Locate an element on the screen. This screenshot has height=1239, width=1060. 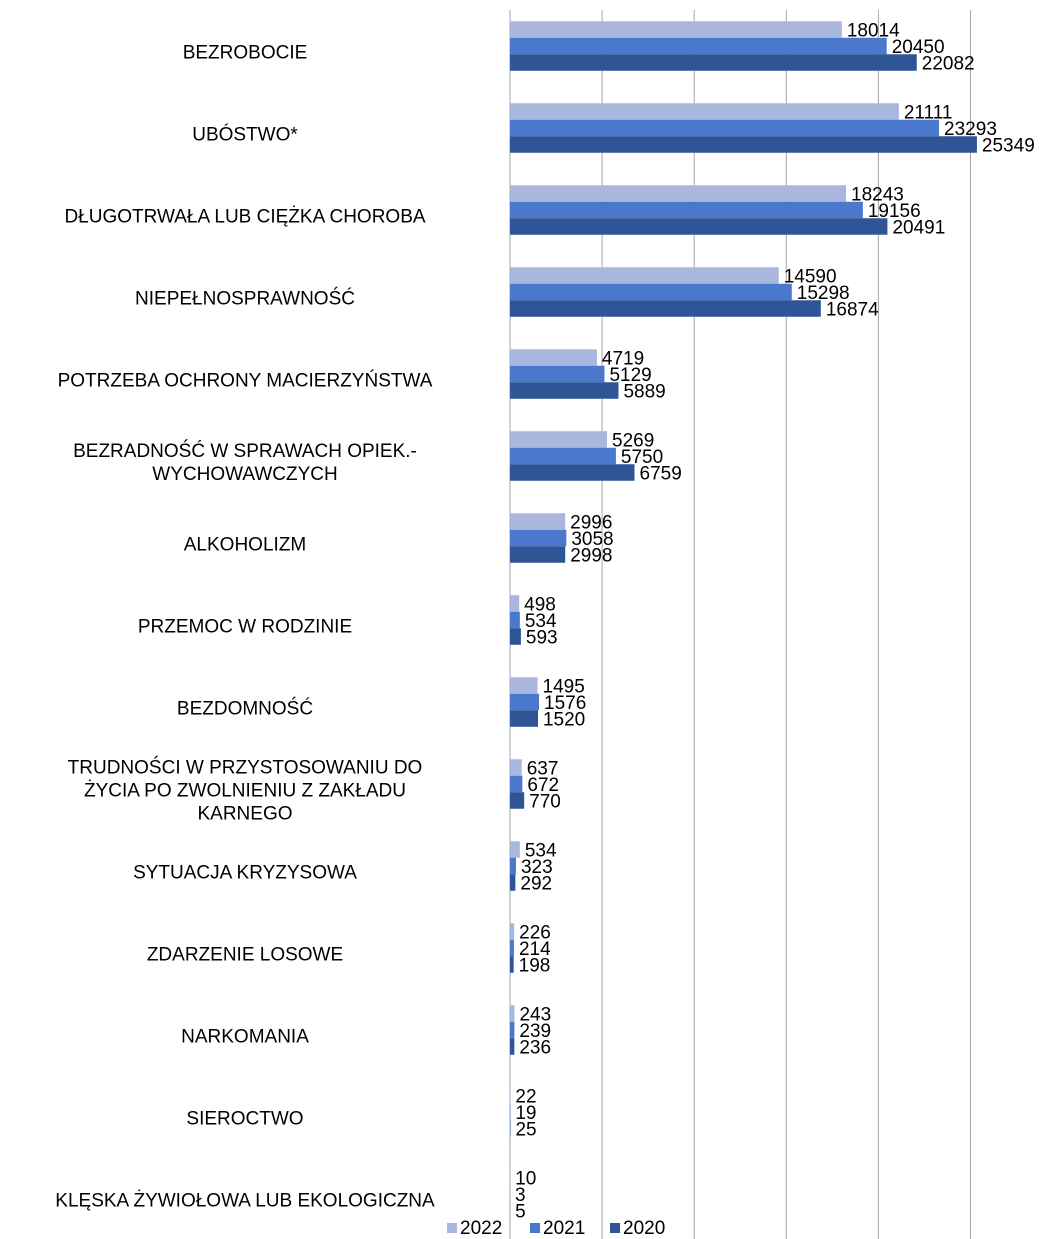
category-label: DŁUGOTRWAŁA LUB CIĘŻKA CHOROBA is located at coordinates (245, 217).